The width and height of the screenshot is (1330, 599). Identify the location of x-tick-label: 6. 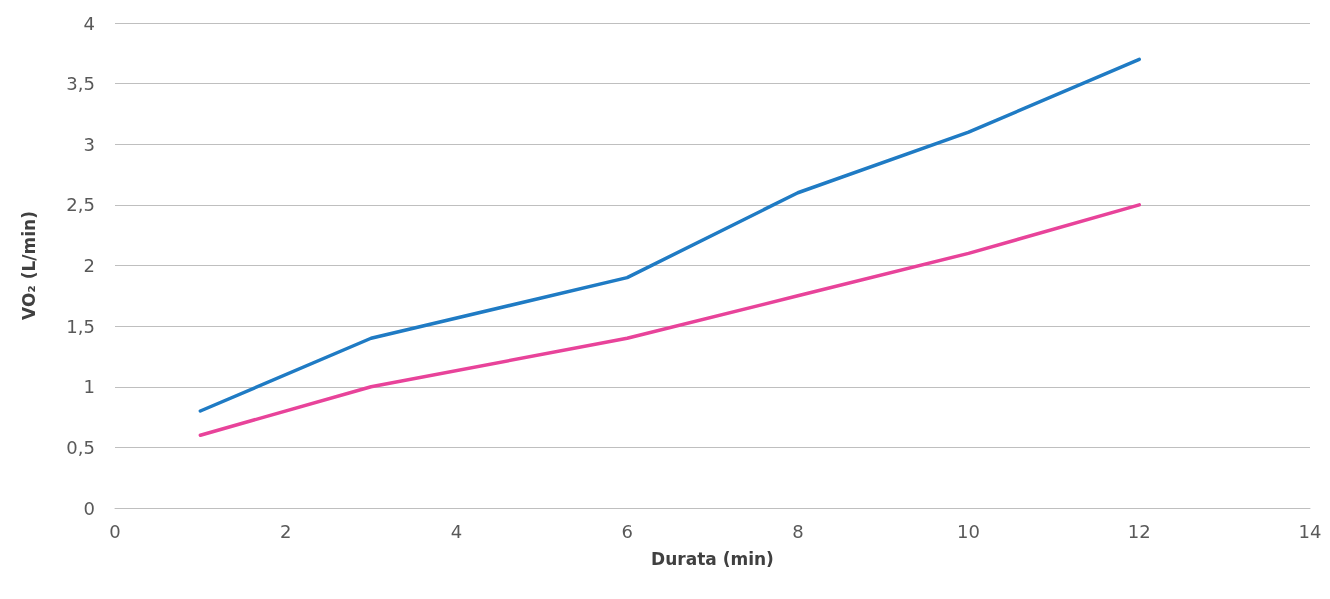
(627, 531).